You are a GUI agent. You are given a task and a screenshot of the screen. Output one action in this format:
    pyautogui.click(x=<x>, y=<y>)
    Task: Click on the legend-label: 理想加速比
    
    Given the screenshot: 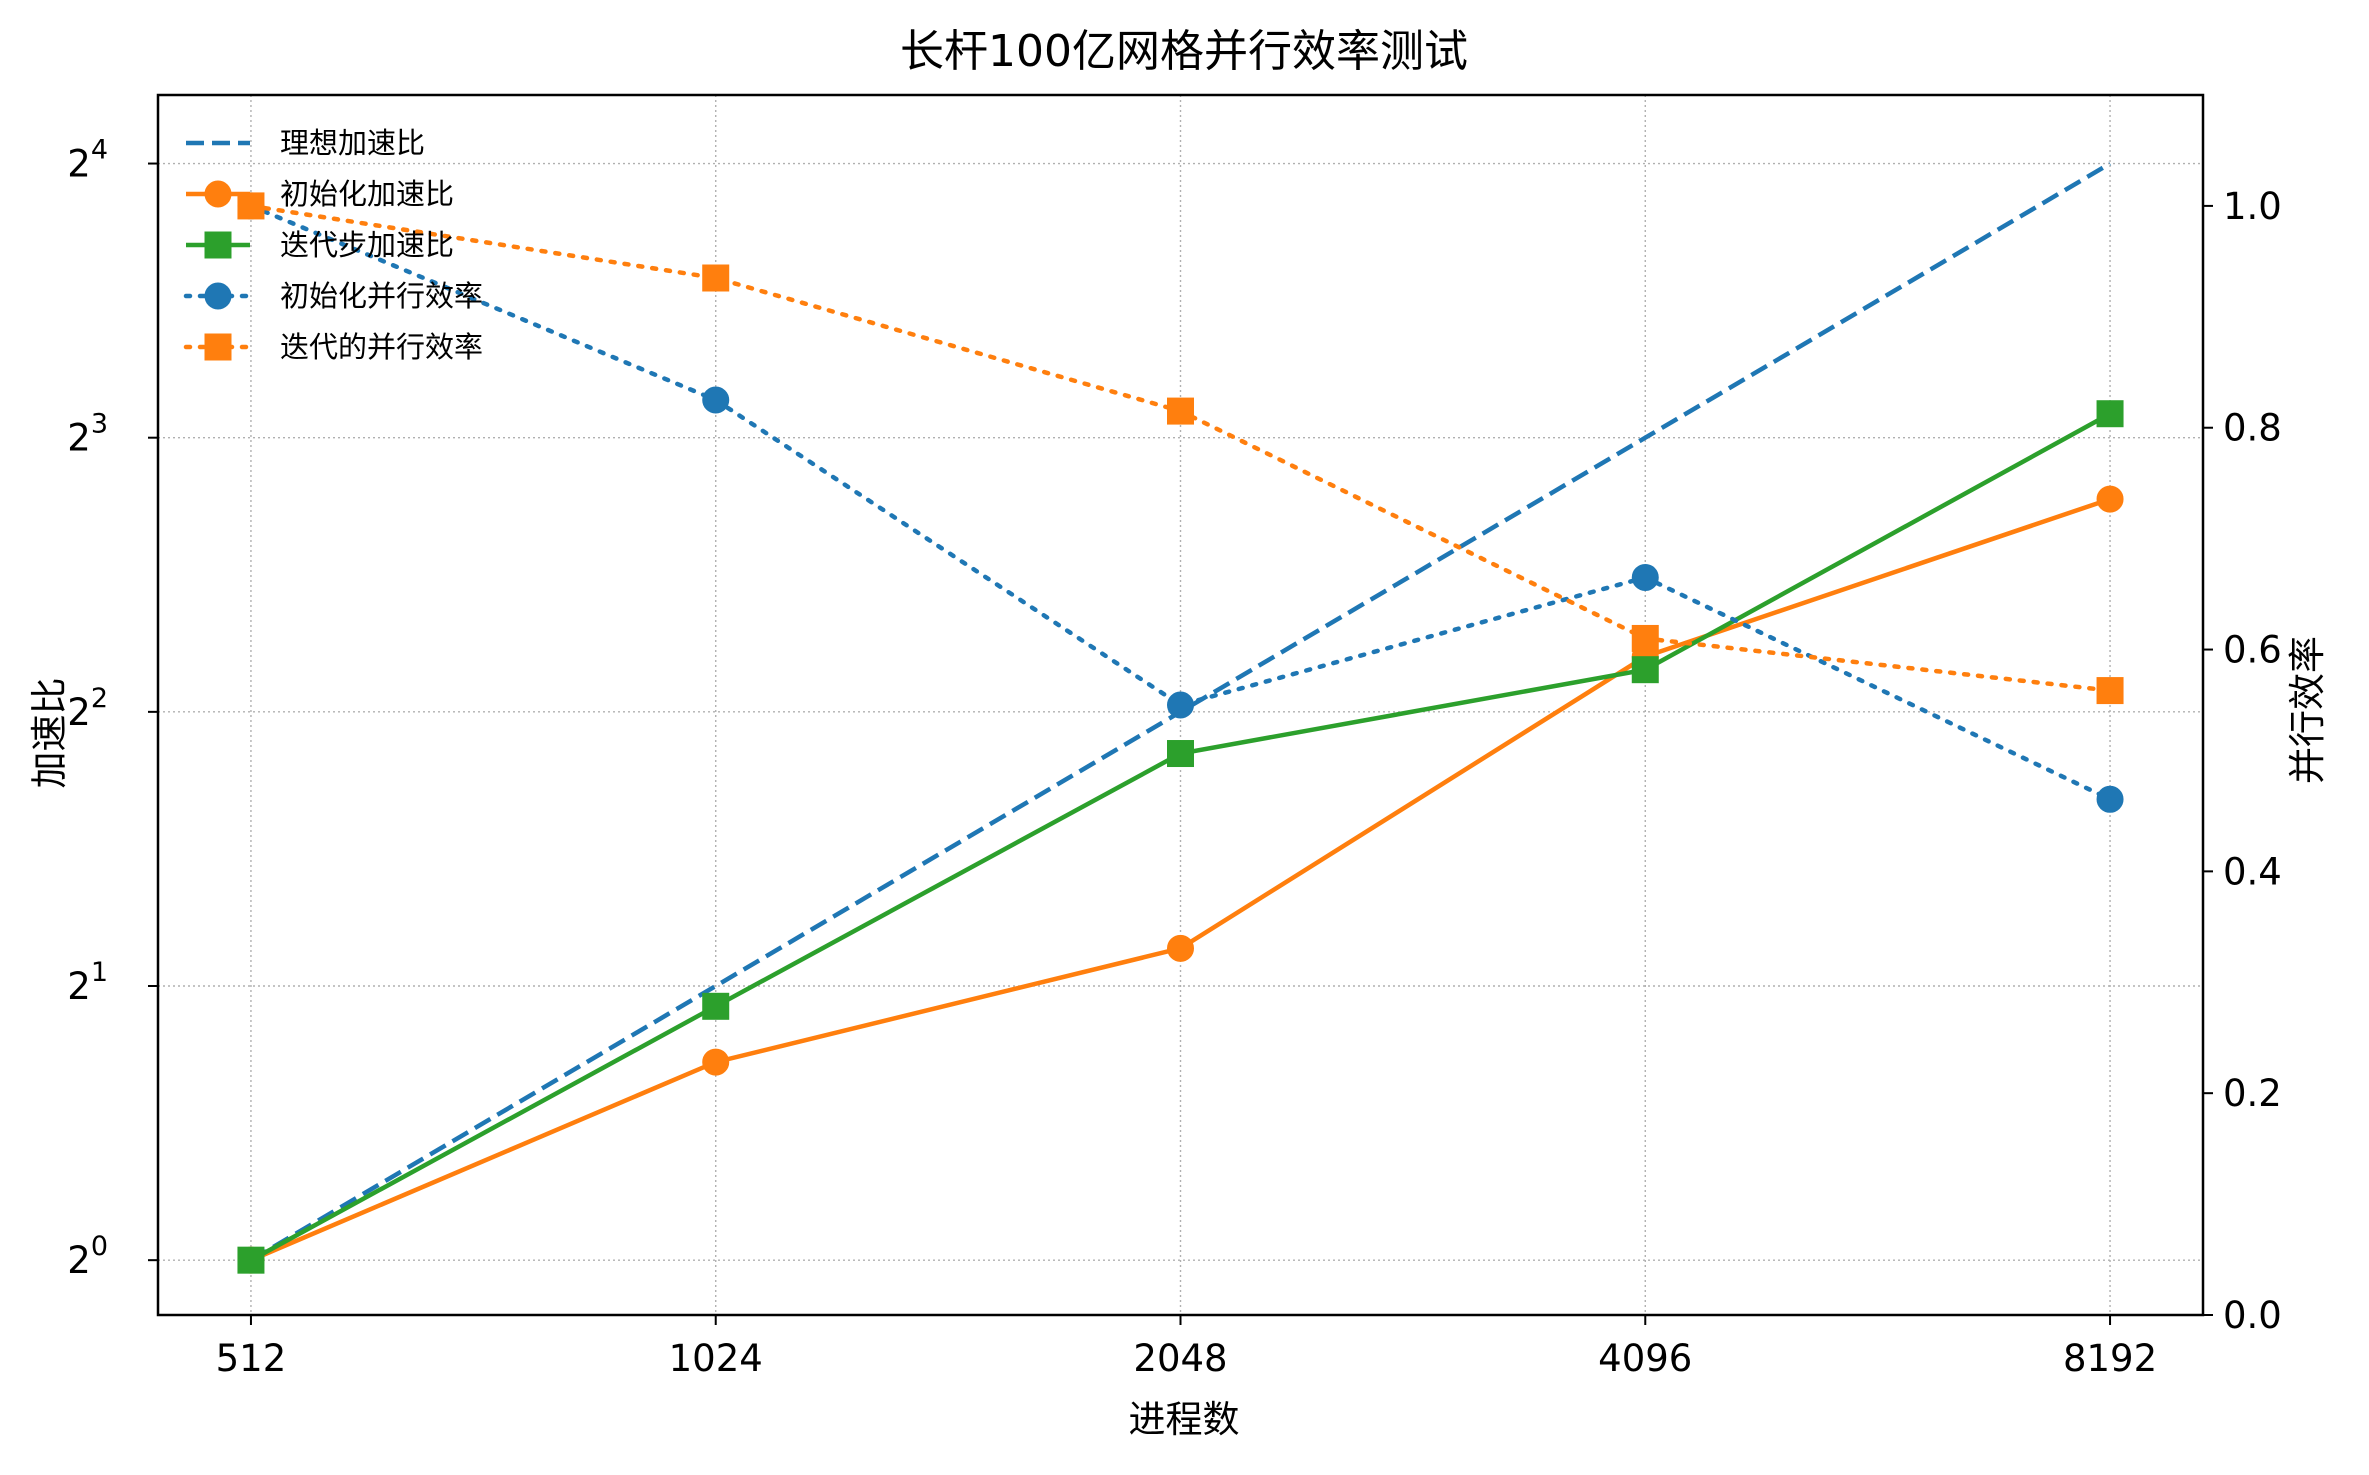 What is the action you would take?
    pyautogui.click(x=352, y=143)
    